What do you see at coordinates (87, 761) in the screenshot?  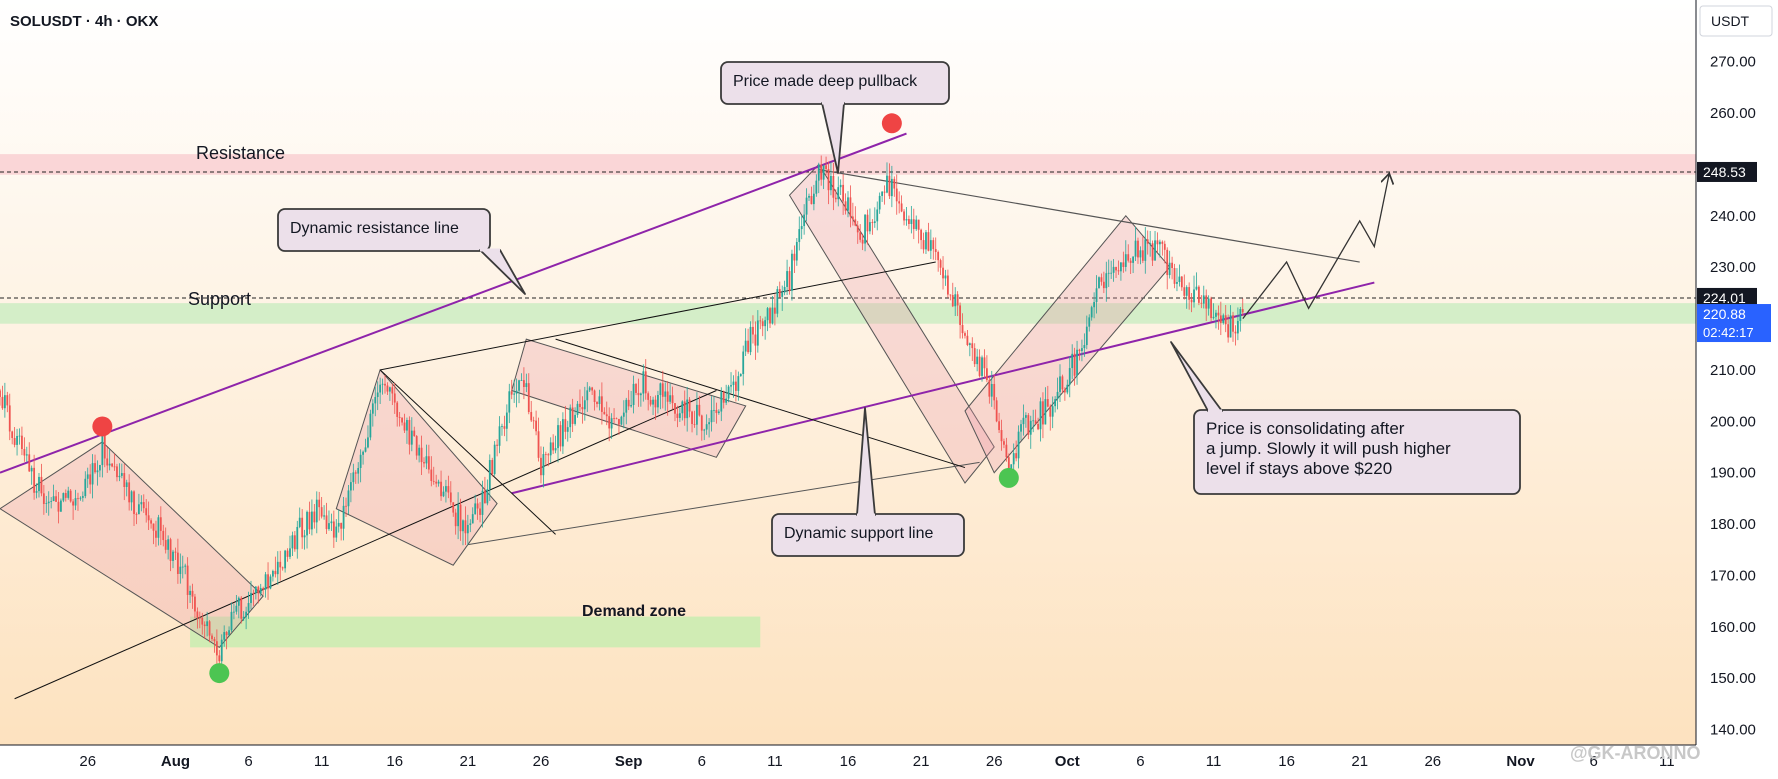 I see `x-tick-label: 26` at bounding box center [87, 761].